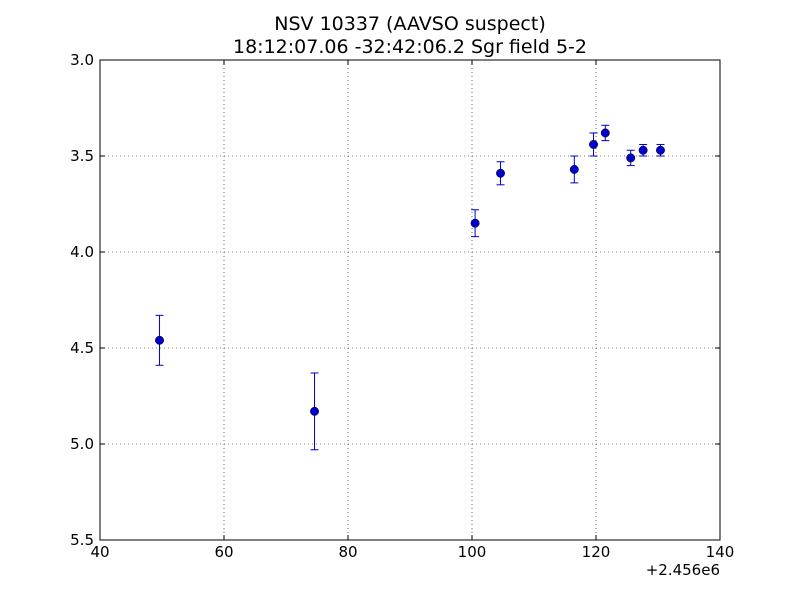 The width and height of the screenshot is (800, 600). I want to click on y-tick-labels: 3.0 3.5 4.0 4.5 5.0 5.5, so click(82, 300).